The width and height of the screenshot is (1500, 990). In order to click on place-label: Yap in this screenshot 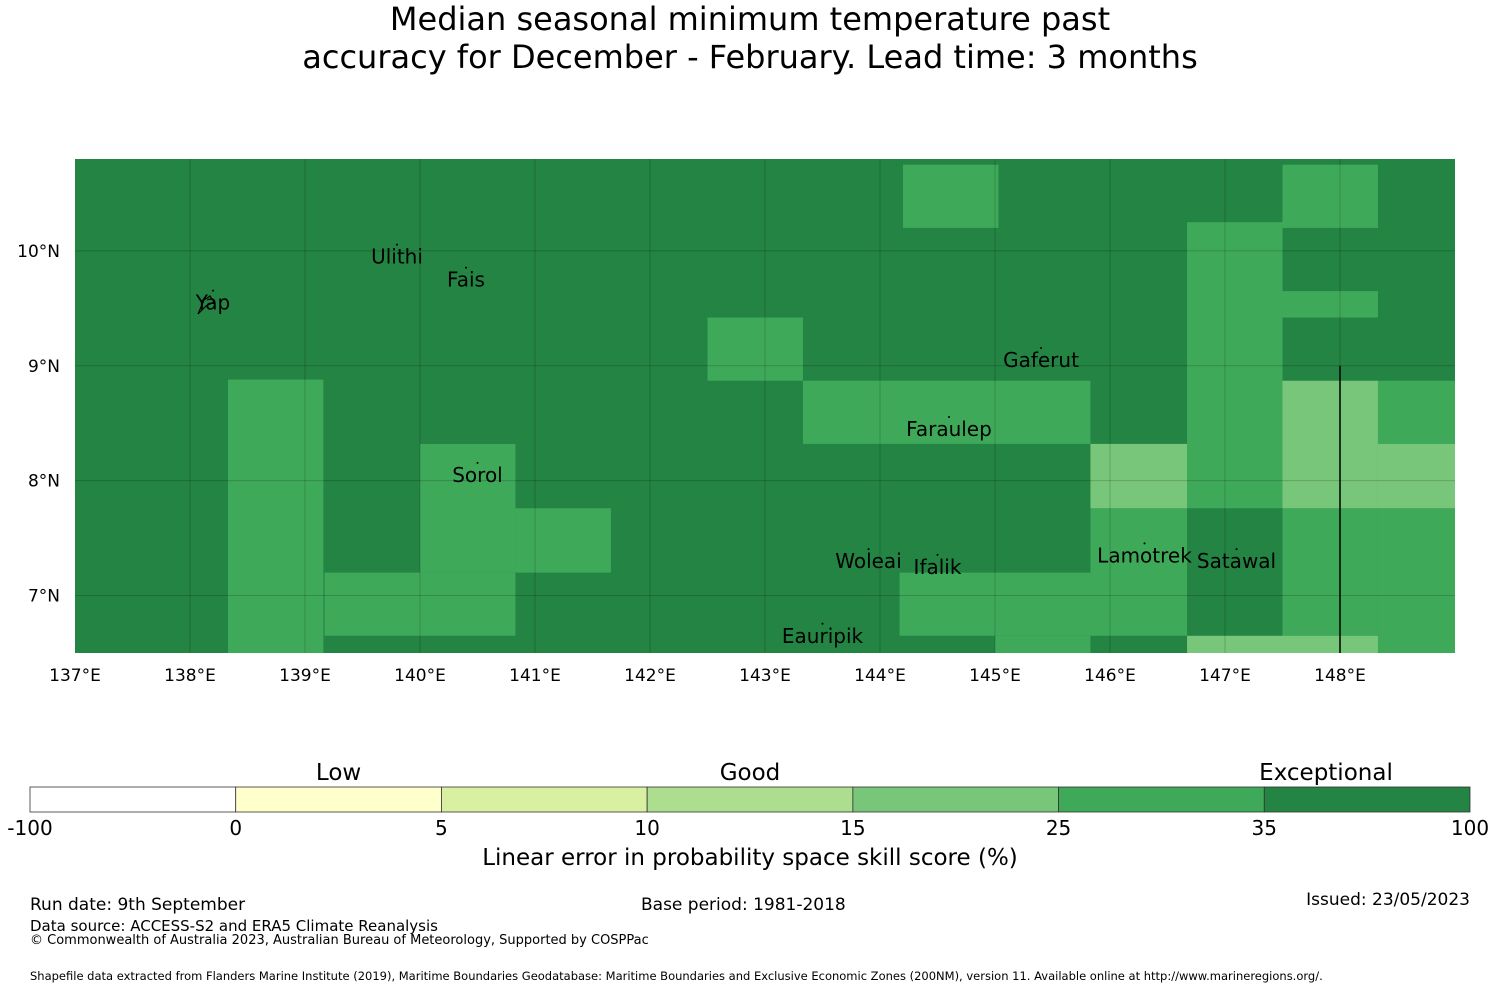, I will do `click(212, 303)`.